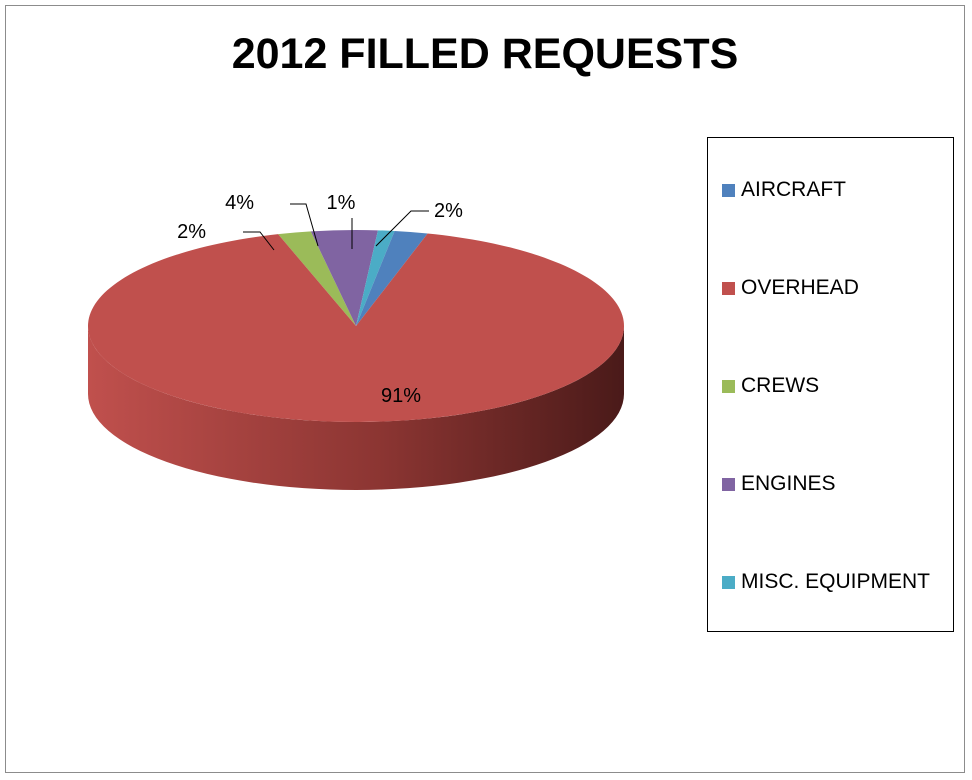 The height and width of the screenshot is (780, 972). Describe the element at coordinates (401, 396) in the screenshot. I see `data-label-overhead: 91%` at that location.